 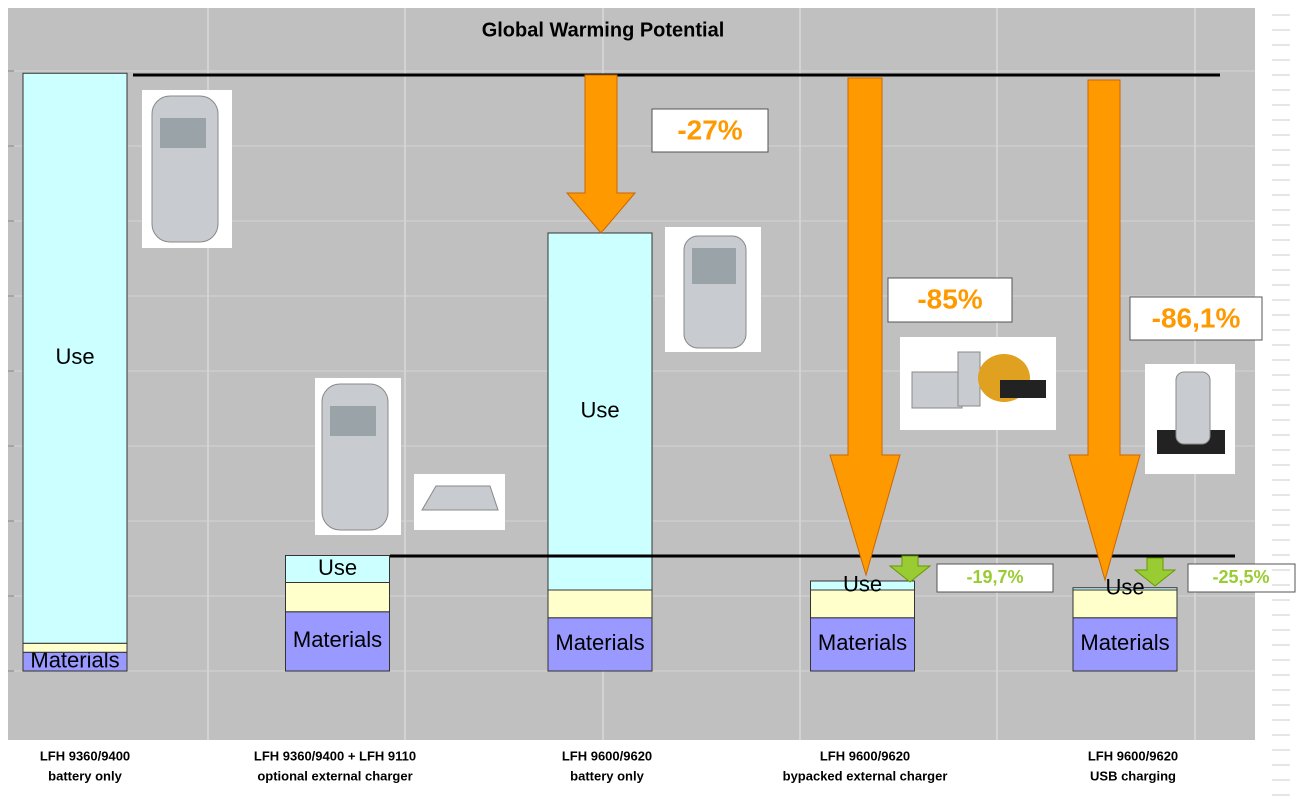 I want to click on annotation: -27%, so click(x=709, y=129).